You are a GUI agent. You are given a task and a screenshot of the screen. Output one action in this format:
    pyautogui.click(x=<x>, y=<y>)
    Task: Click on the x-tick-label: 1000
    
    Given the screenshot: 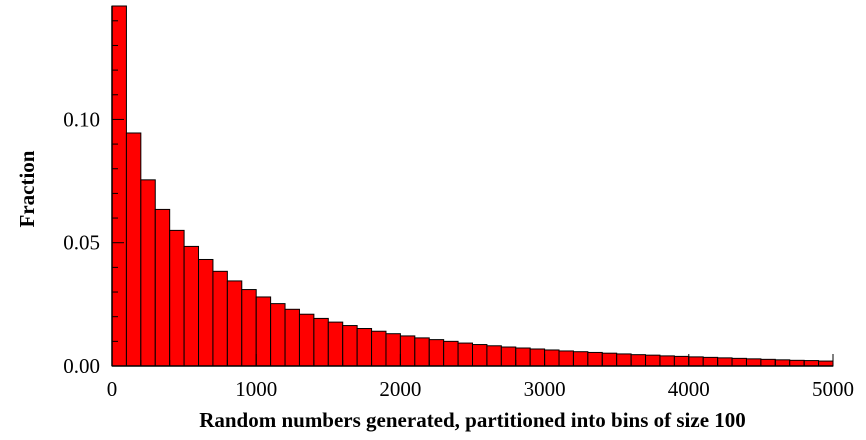 What is the action you would take?
    pyautogui.click(x=256, y=389)
    